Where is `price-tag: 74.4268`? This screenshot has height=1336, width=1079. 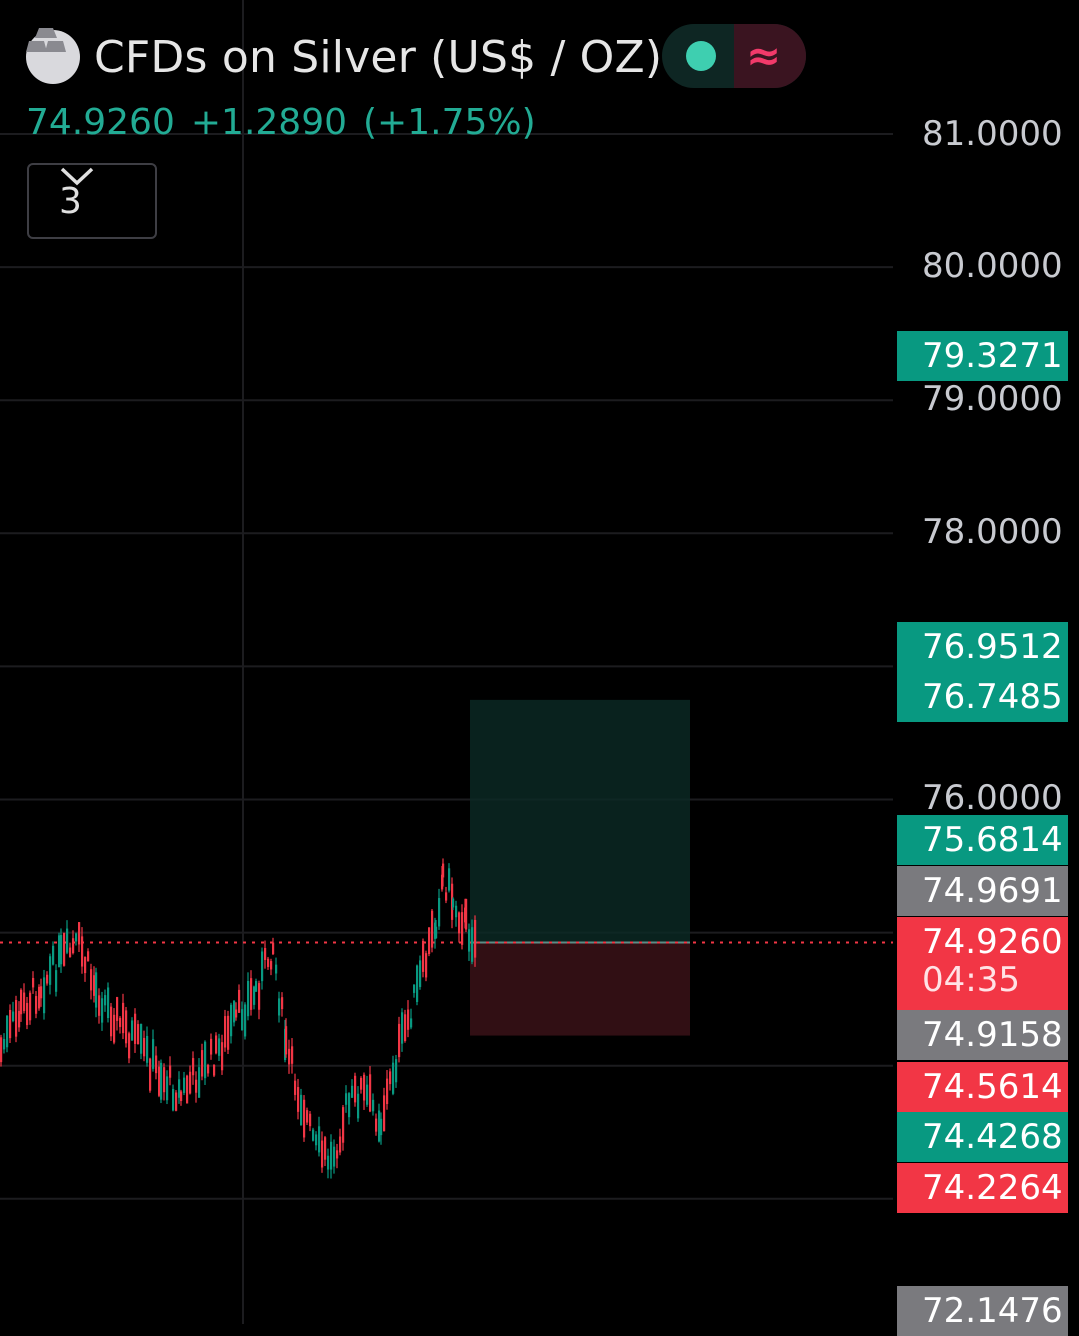 price-tag: 74.4268 is located at coordinates (982, 1137).